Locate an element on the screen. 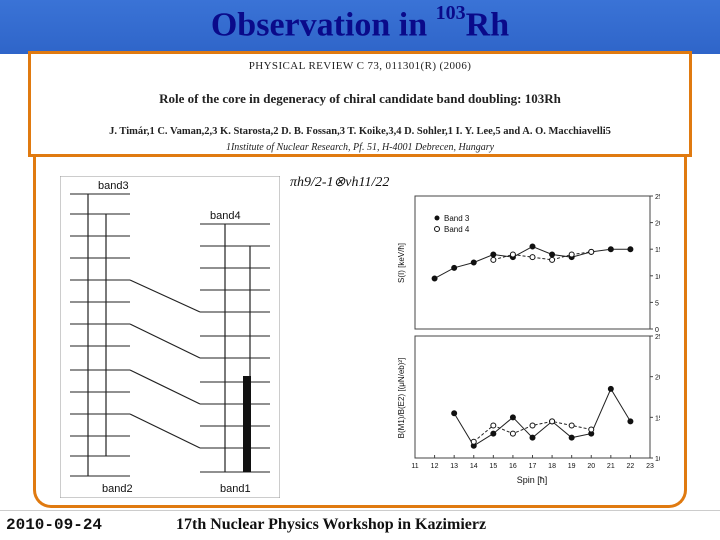 Image resolution: width=720 pixels, height=540 pixels. legend-marker-band3 is located at coordinates (437, 218).